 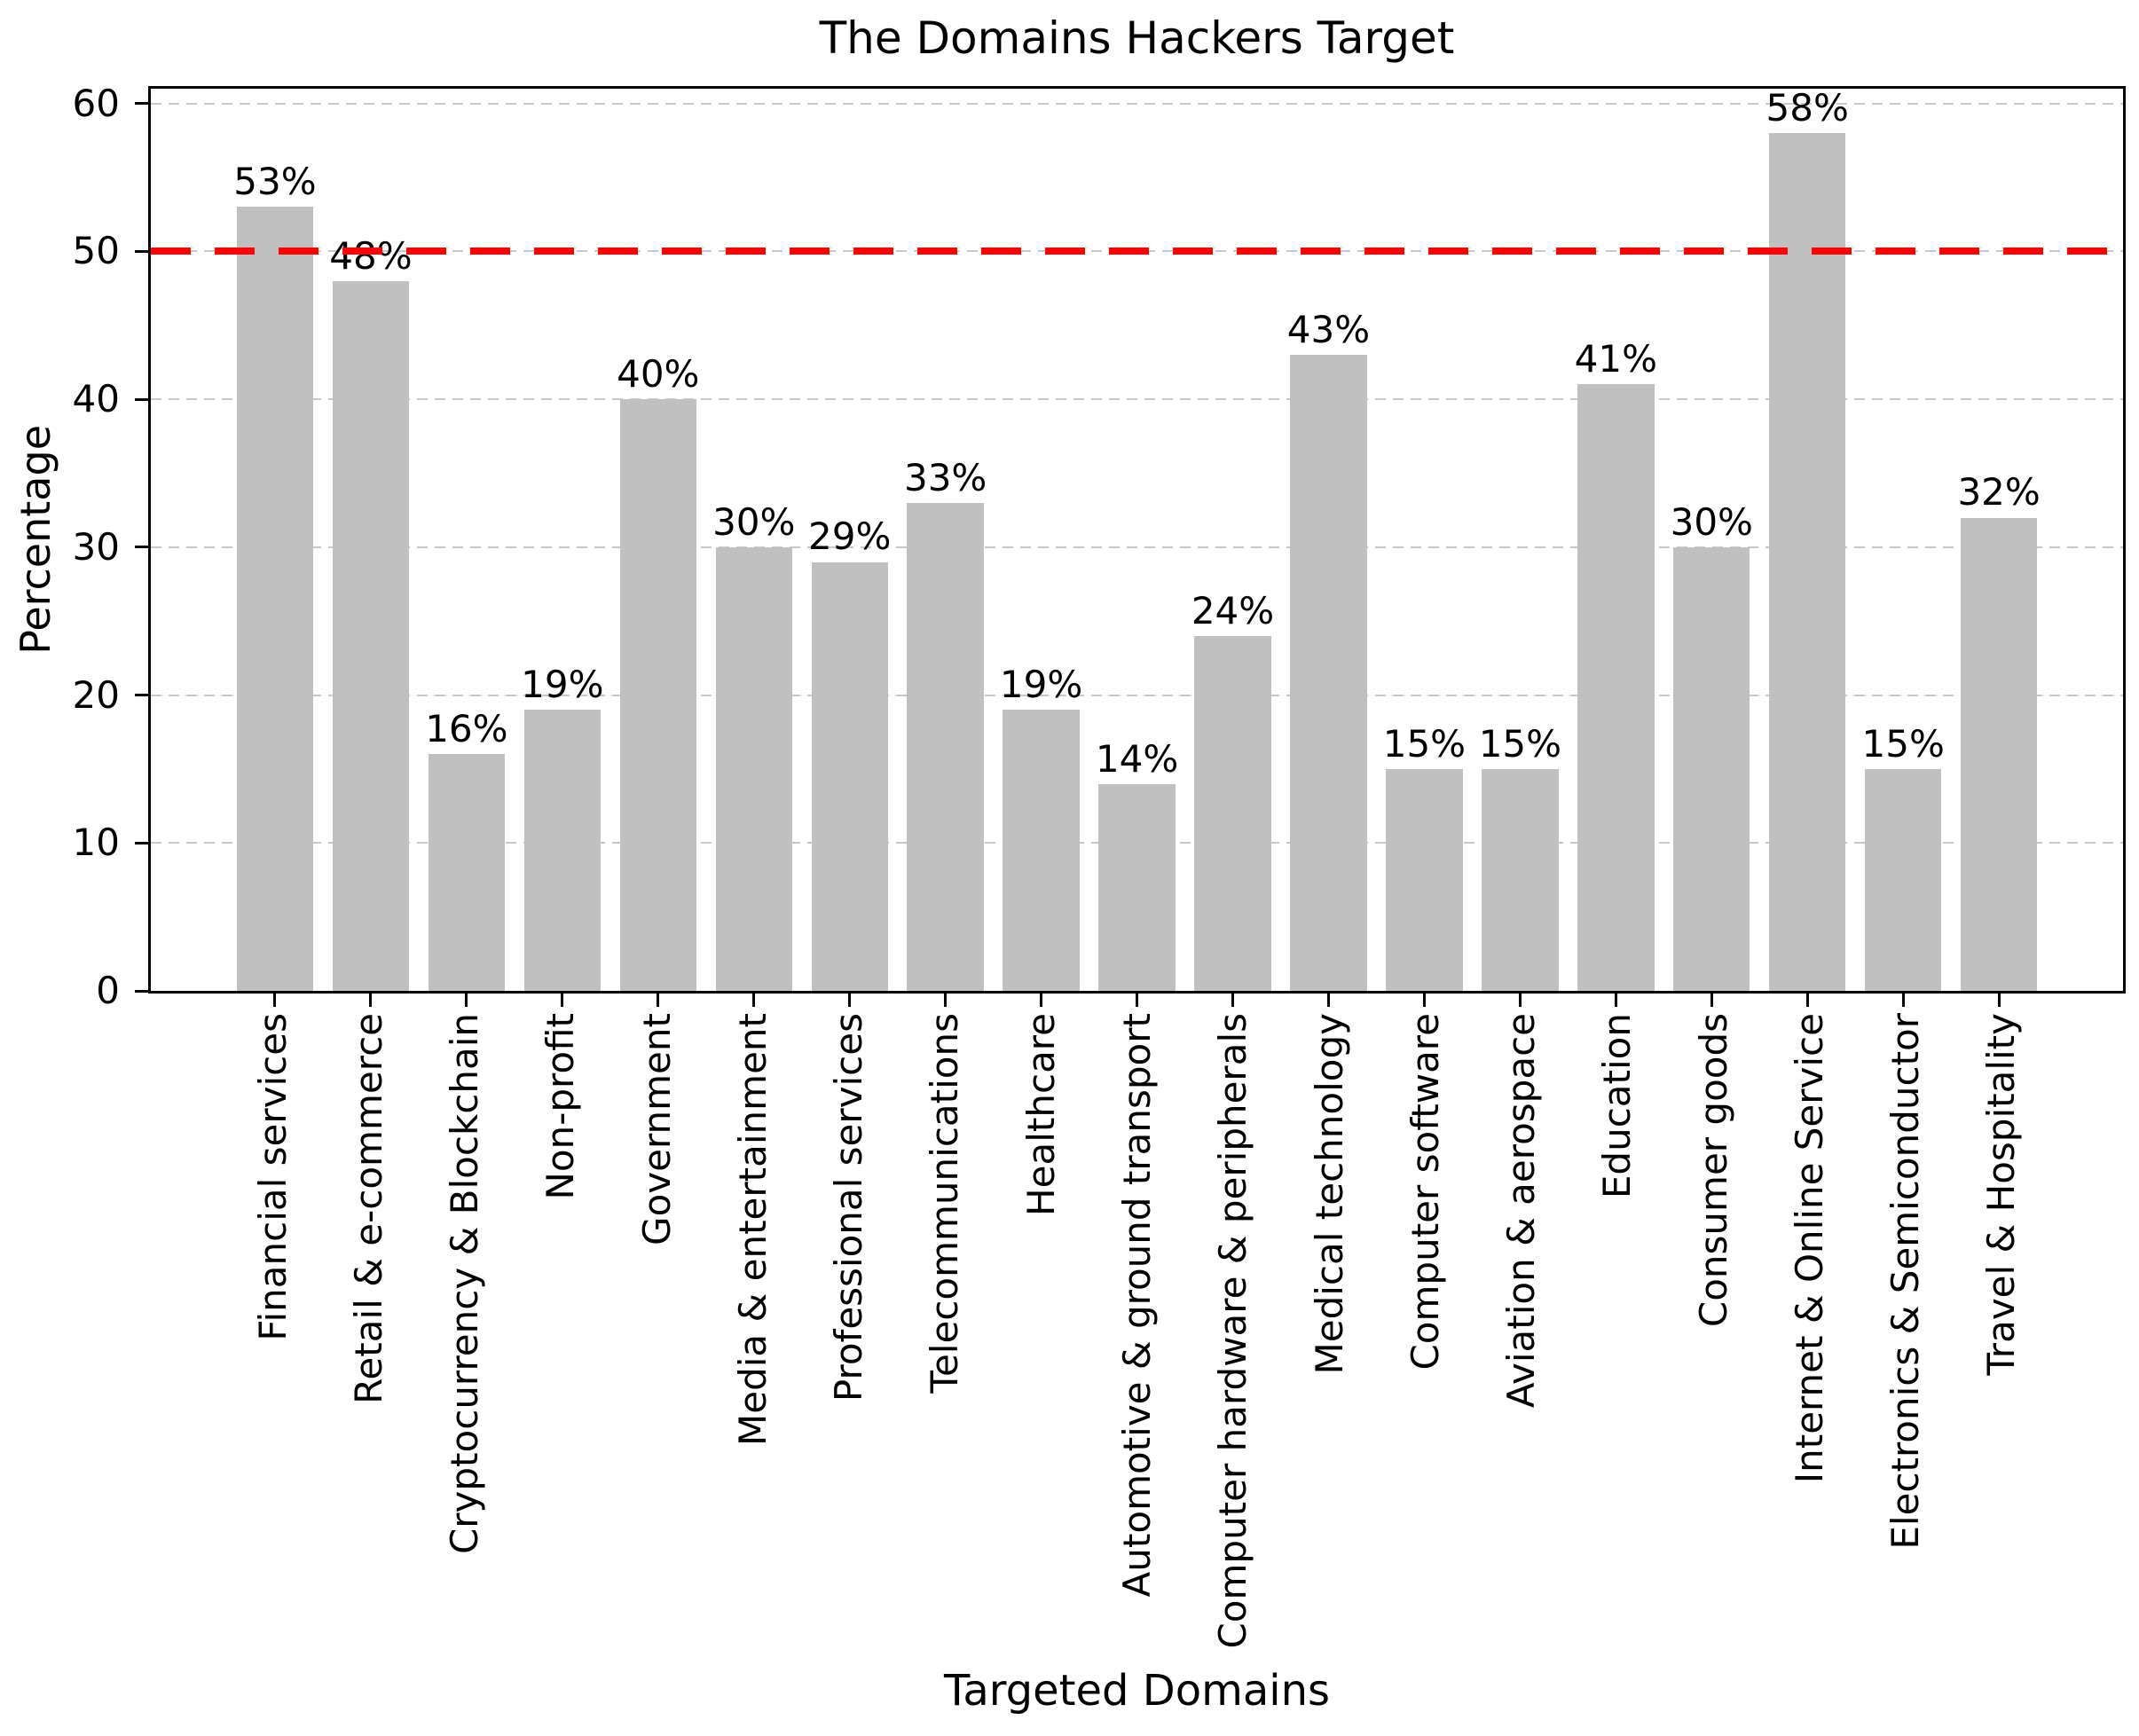 What do you see at coordinates (1328, 330) in the screenshot?
I see `bar-value-label: 43%` at bounding box center [1328, 330].